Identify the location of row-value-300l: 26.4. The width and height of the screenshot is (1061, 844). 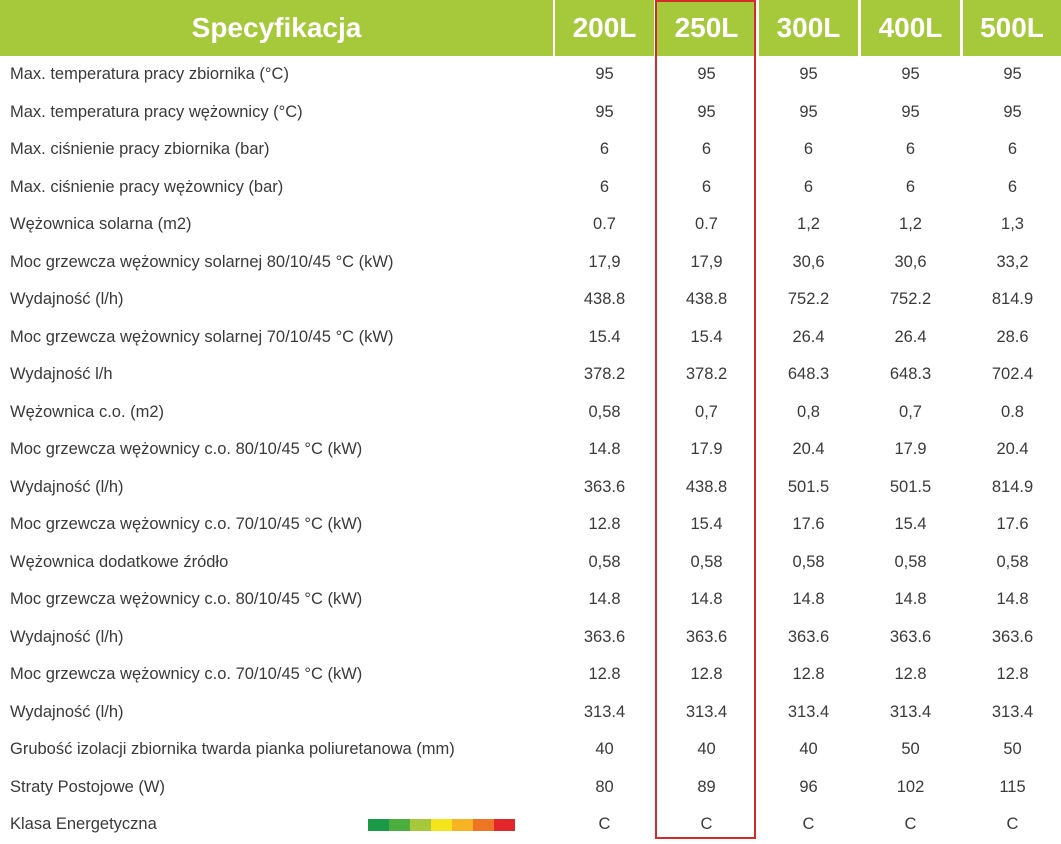
(808, 336).